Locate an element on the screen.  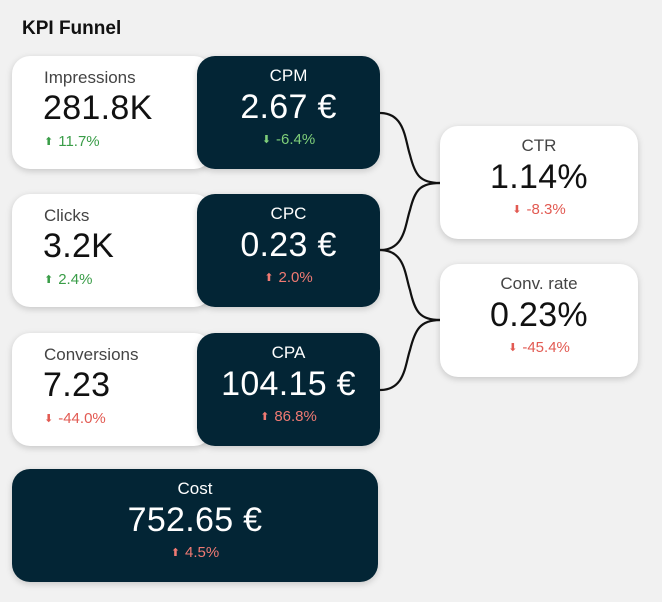
cpa-delta: ⬆ 86.8% is located at coordinates (288, 416).